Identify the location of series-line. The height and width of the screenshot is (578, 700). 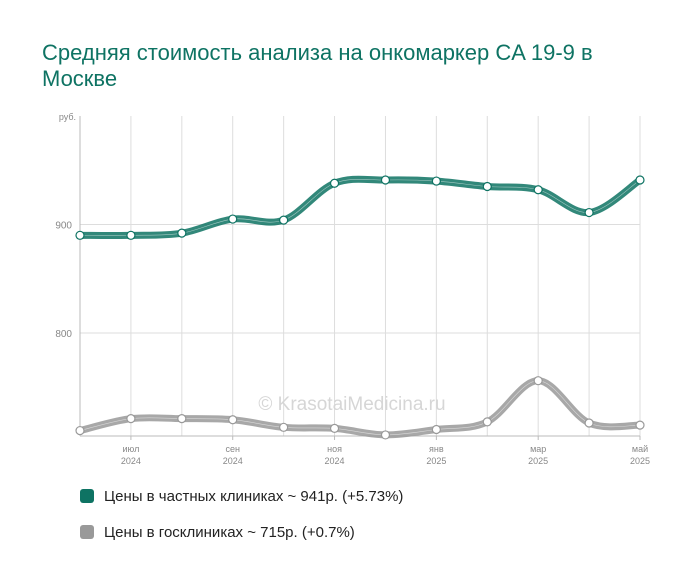
(360, 207).